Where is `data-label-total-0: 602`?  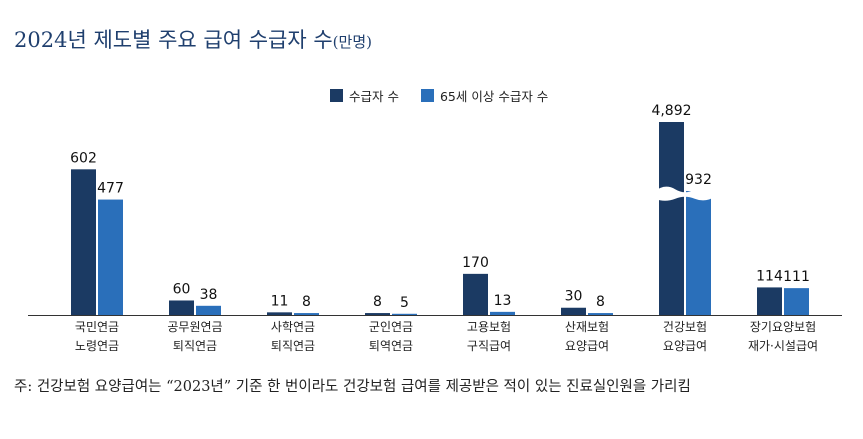
data-label-total-0: 602 is located at coordinates (83, 158).